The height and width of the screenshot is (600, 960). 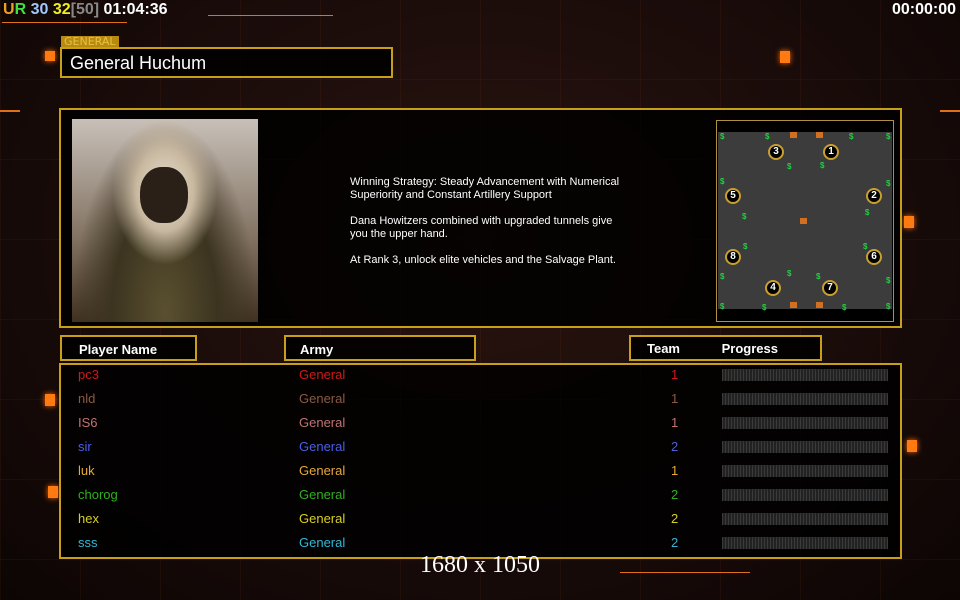 I want to click on column-header-player: Player Name, so click(x=128, y=348).